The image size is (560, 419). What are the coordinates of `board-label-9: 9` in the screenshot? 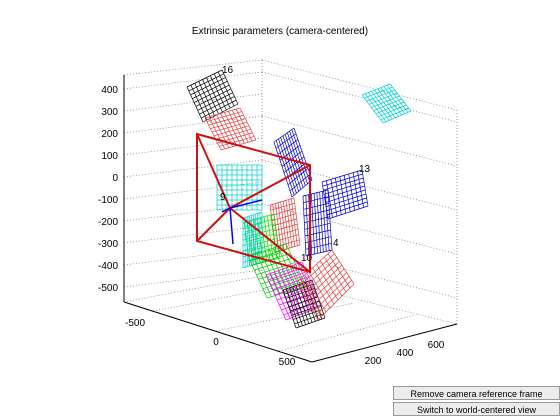 It's located at (223, 197).